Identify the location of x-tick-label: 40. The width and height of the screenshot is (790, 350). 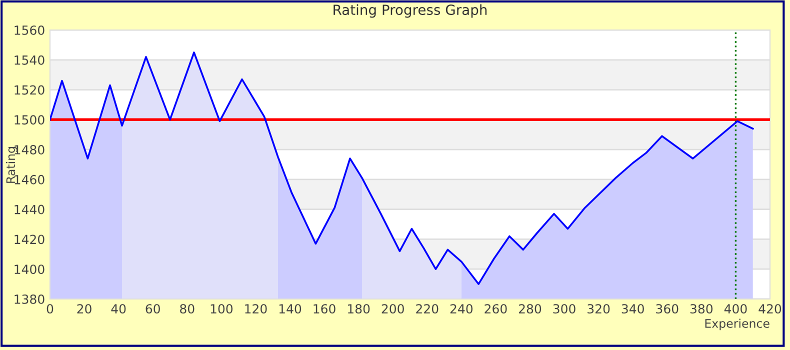
(118, 309).